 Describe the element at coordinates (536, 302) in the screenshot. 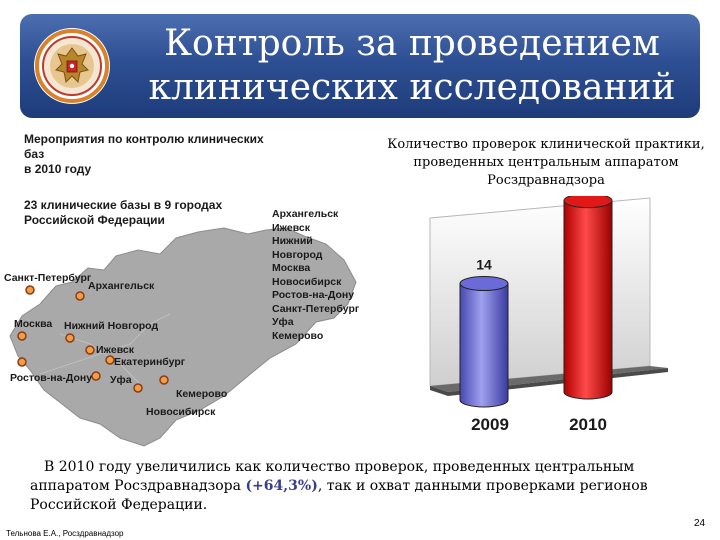

I see `chart-bars: 14 23` at that location.